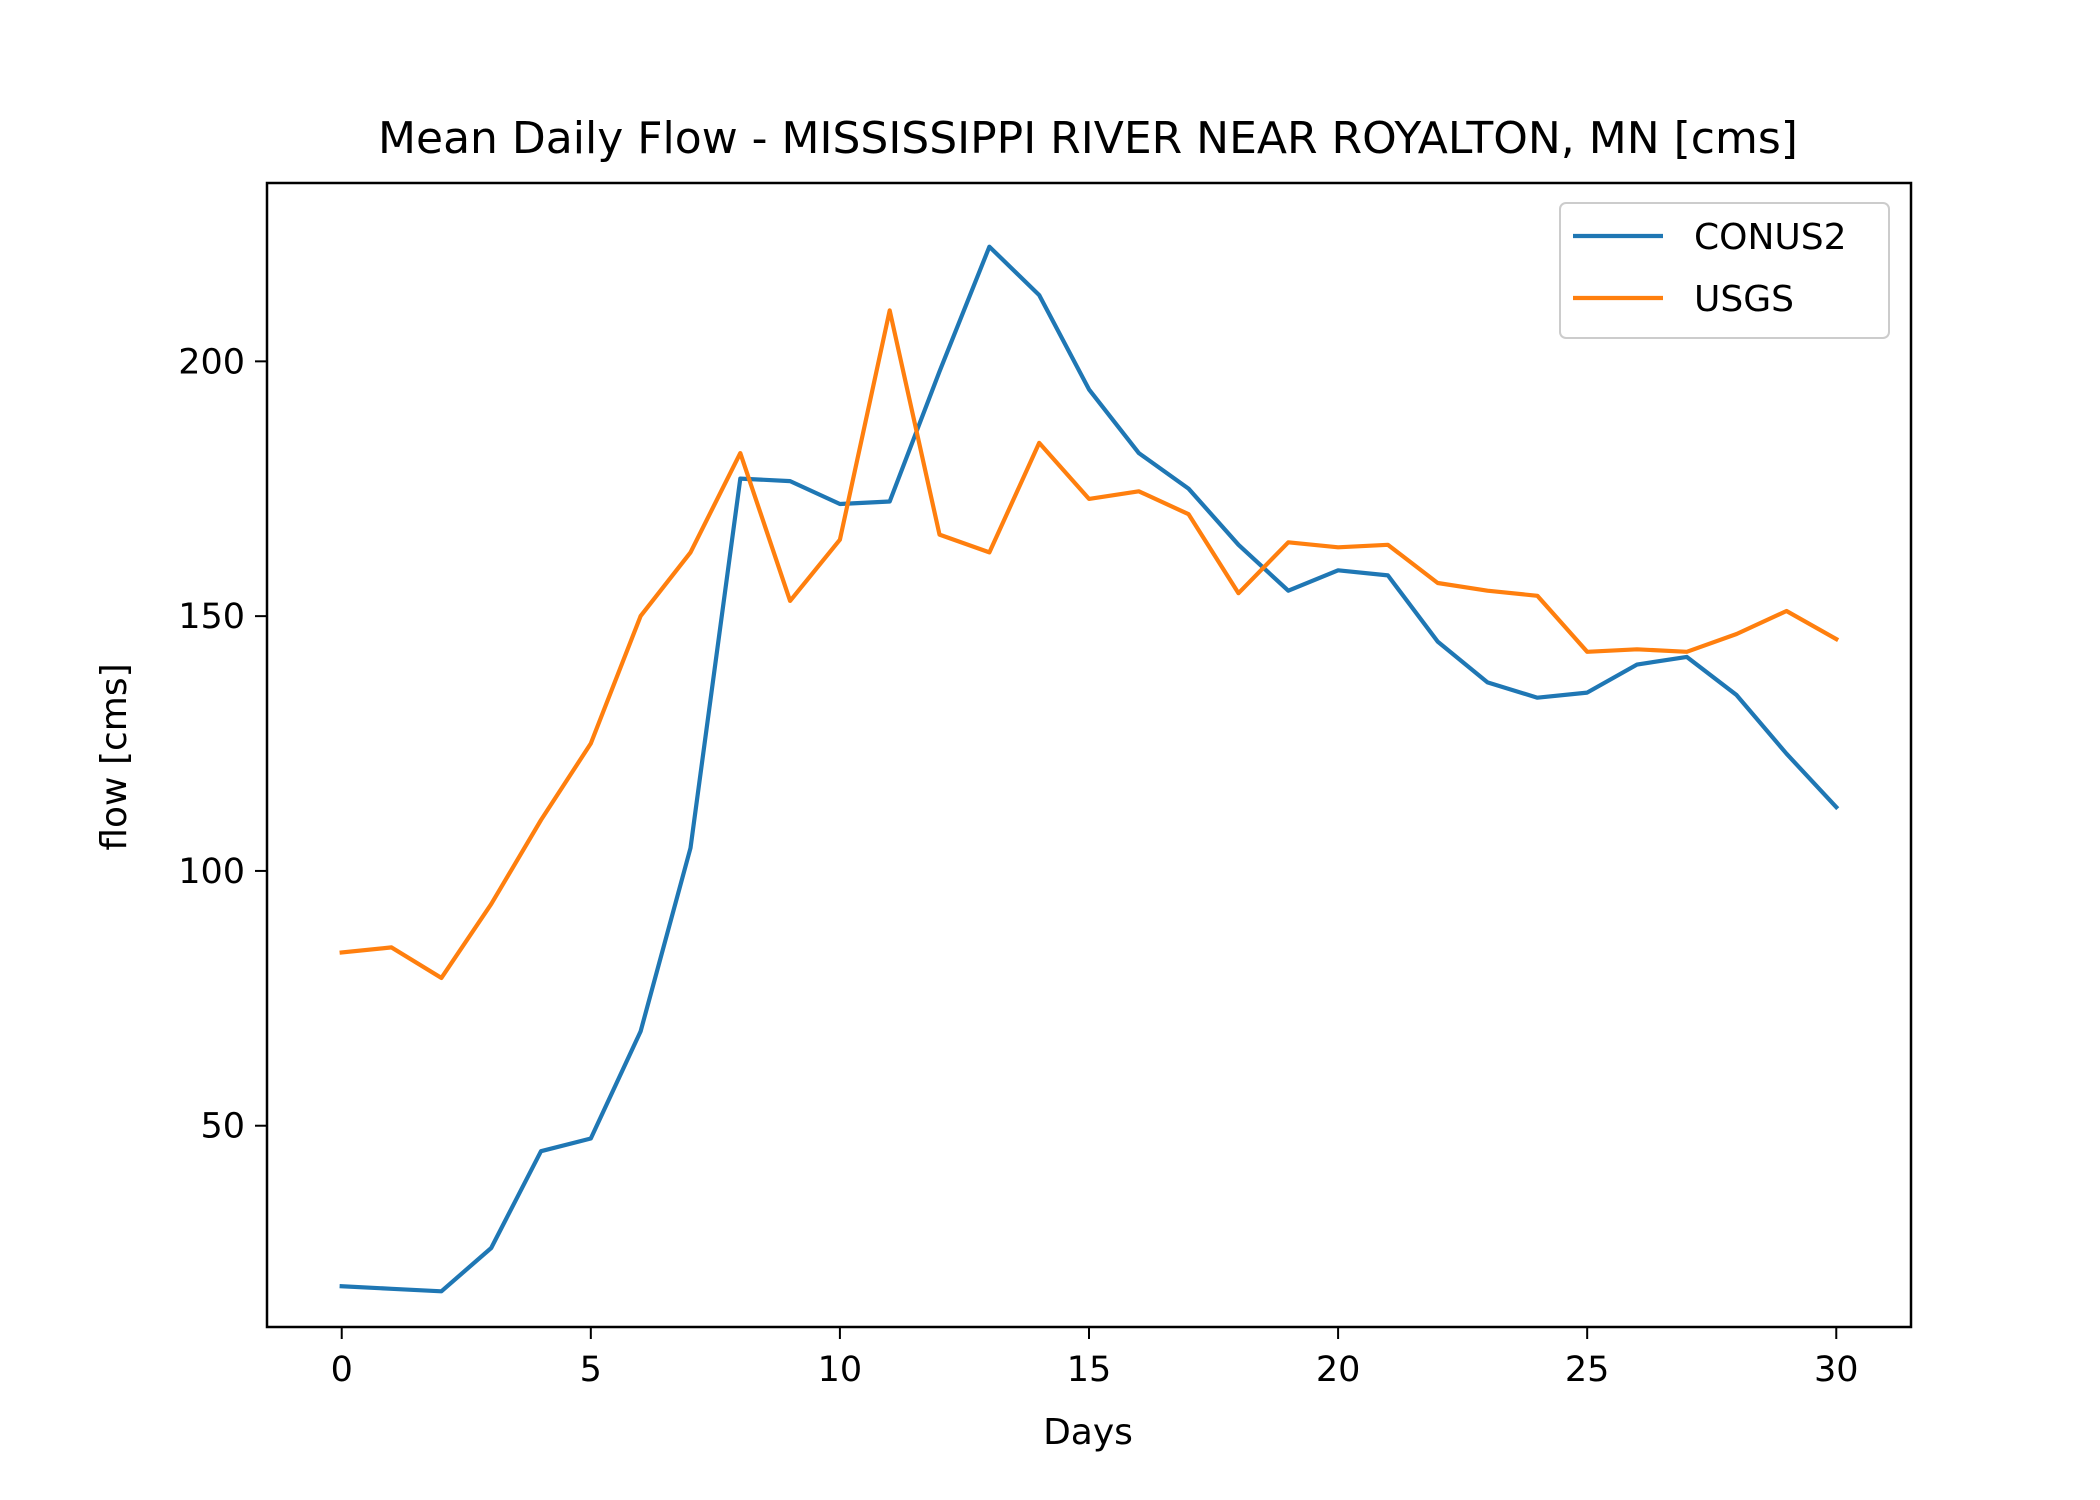 The height and width of the screenshot is (1500, 2100). I want to click on x-tick-label-25: 25, so click(1587, 1370).